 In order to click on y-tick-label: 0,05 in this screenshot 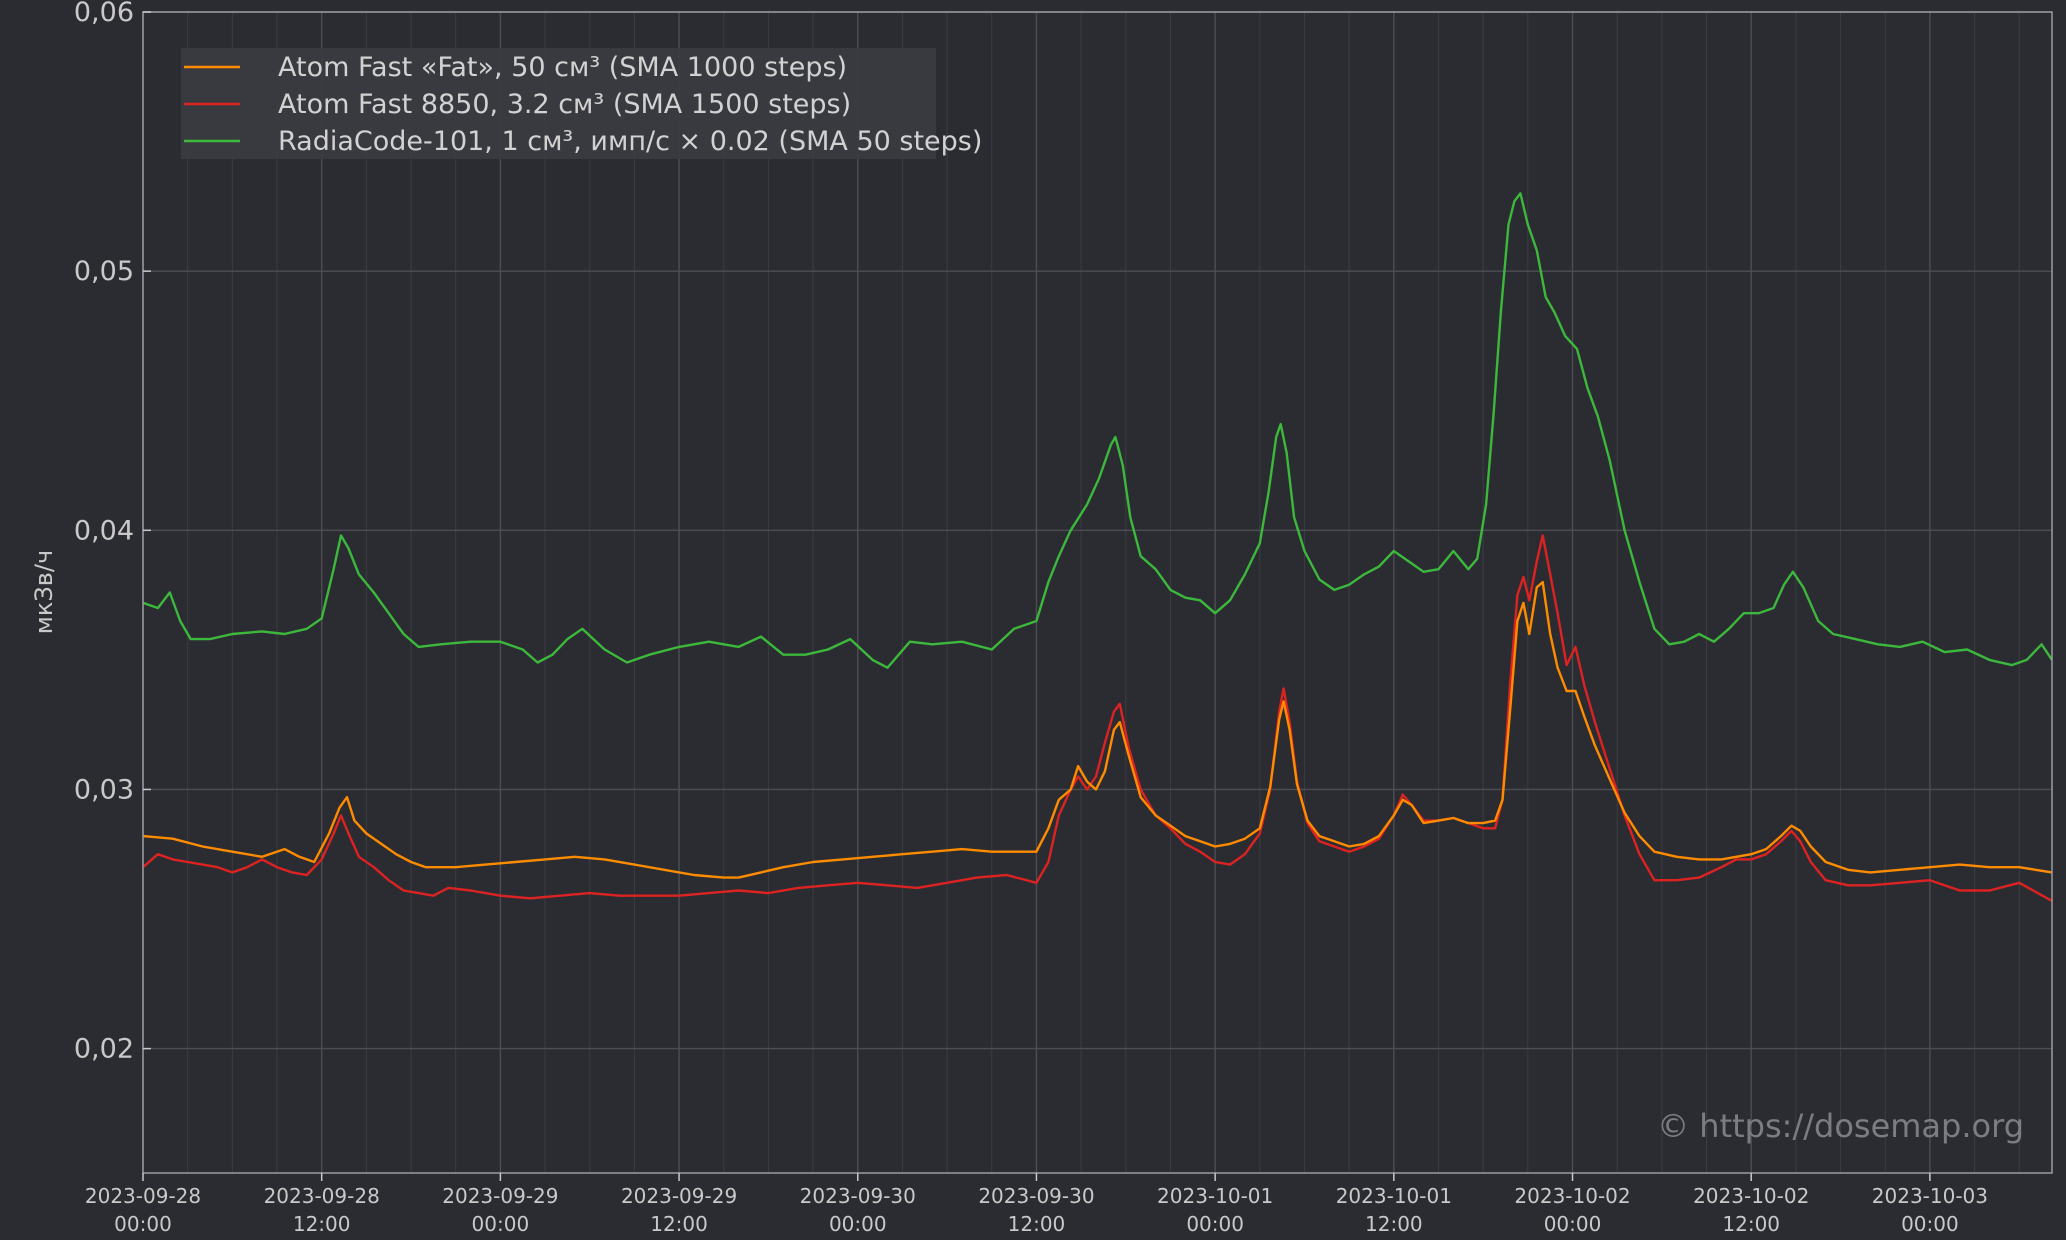, I will do `click(104, 271)`.